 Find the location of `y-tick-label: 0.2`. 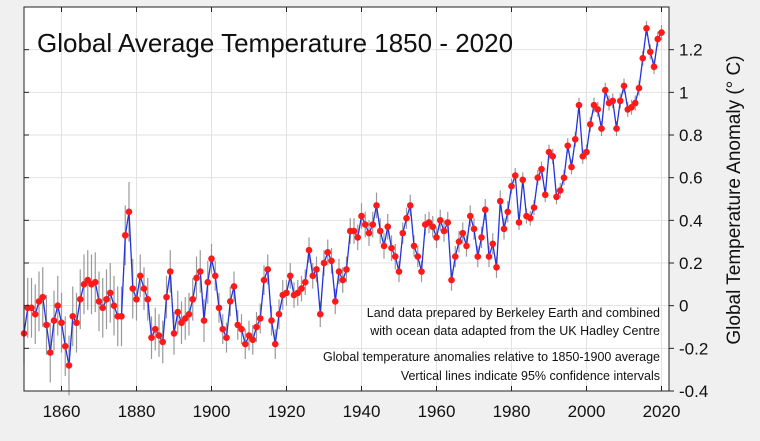

y-tick-label: 0.2 is located at coordinates (691, 263).